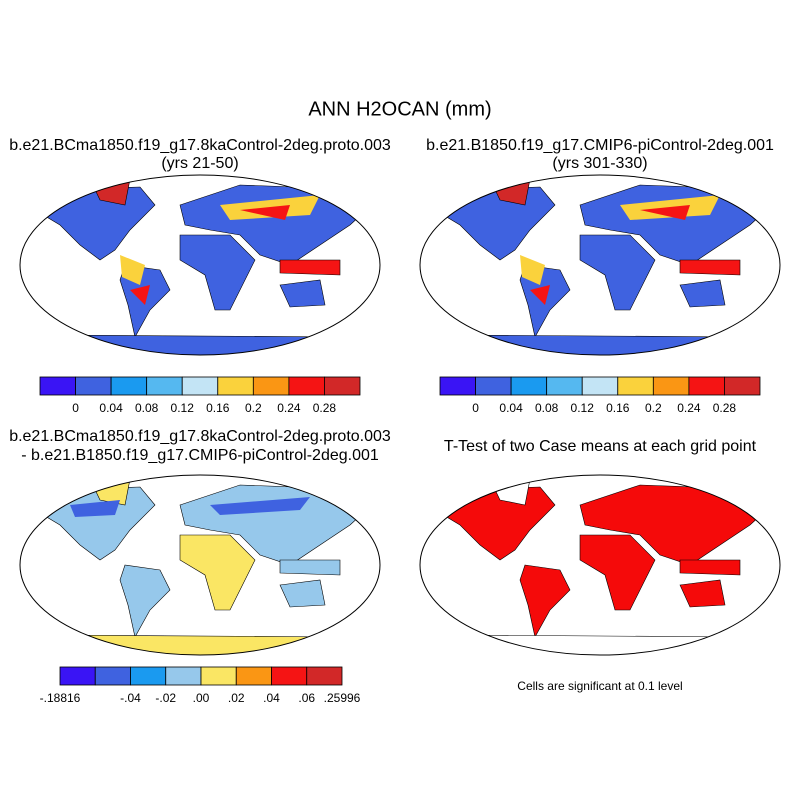 The width and height of the screenshot is (800, 800). What do you see at coordinates (599, 163) in the screenshot?
I see `panel-subtitle: (yrs 301-330)` at bounding box center [599, 163].